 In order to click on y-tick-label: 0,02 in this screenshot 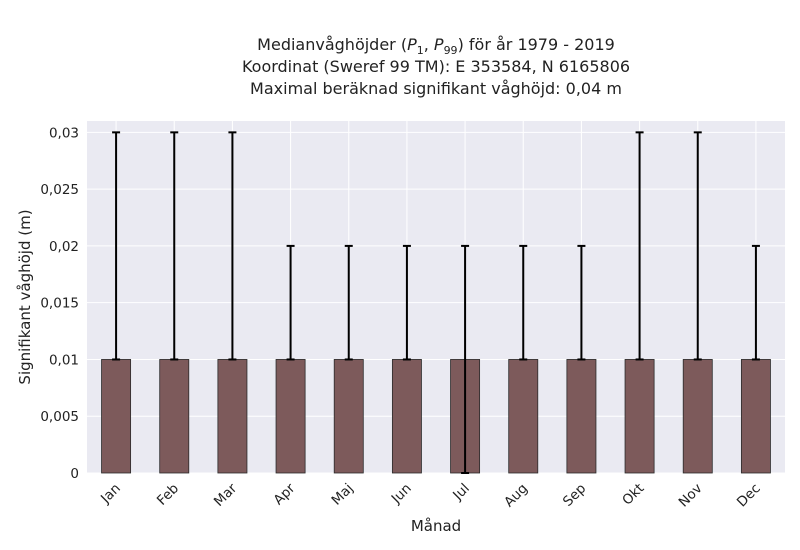, I will do `click(64, 247)`.